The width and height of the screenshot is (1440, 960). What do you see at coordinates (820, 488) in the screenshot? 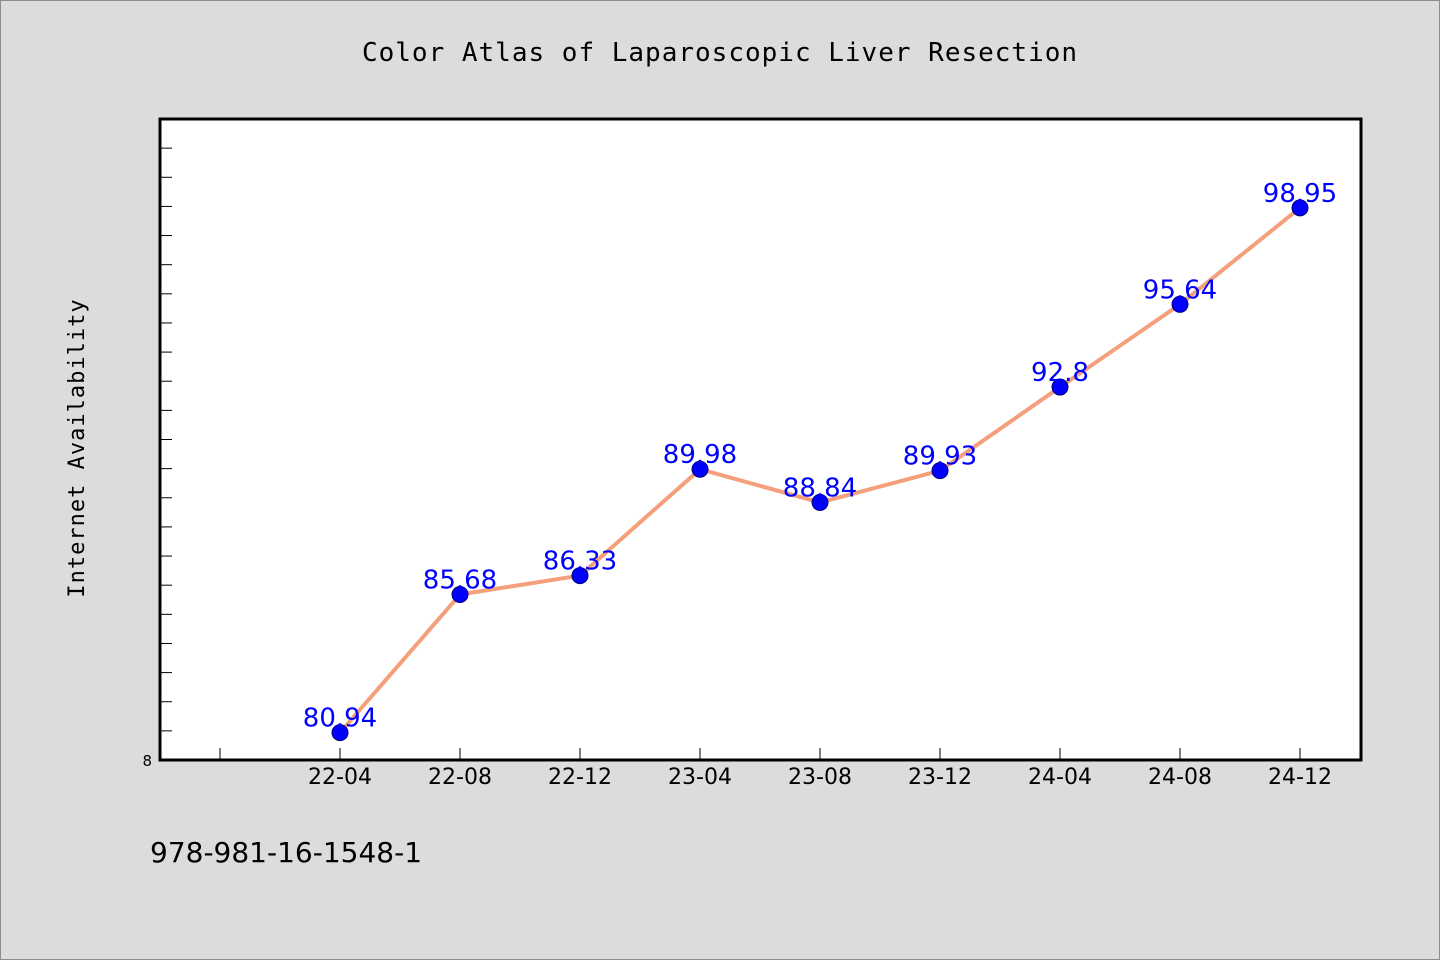
I see `data-label: 88.84` at bounding box center [820, 488].